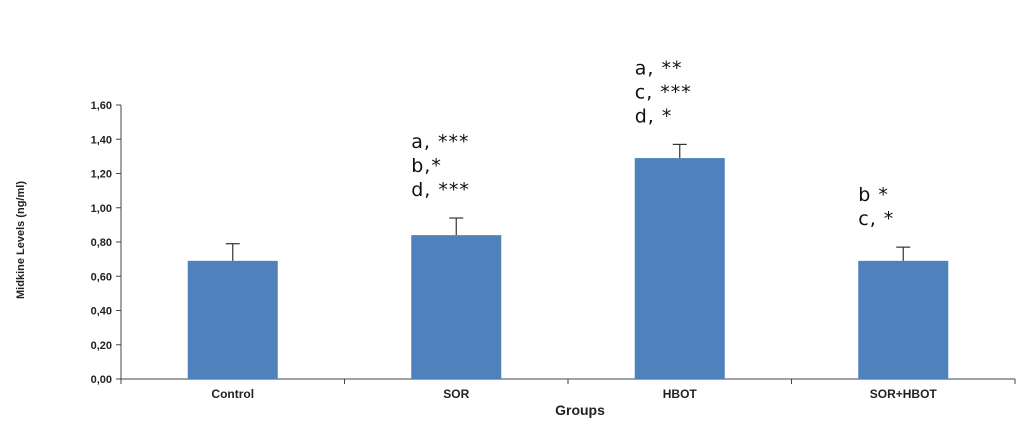  I want to click on y-tick-label: 1,20, so click(101, 175).